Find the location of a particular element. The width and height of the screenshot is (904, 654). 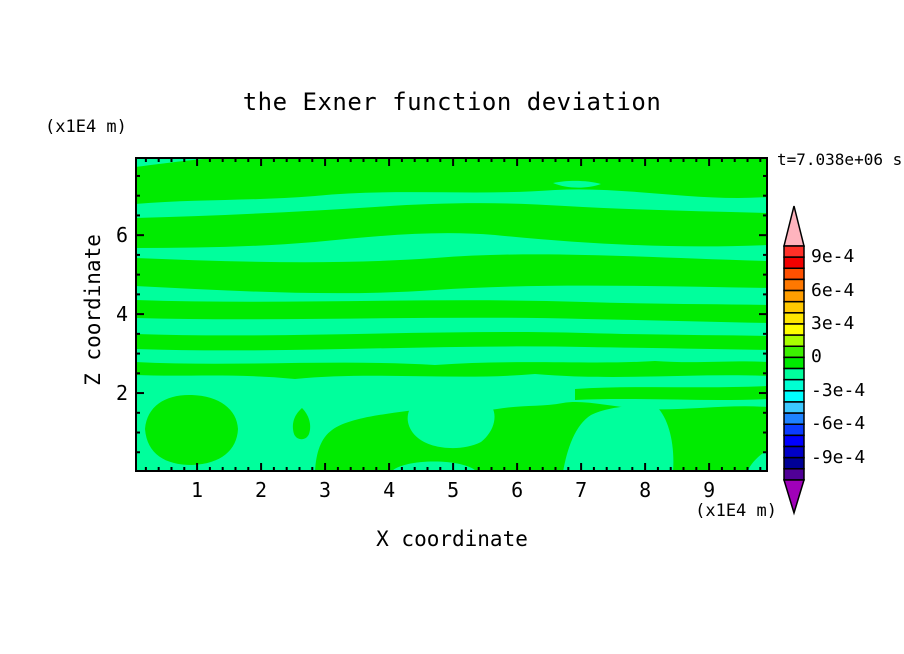

colorbar-tick-label: -9e-4 is located at coordinates (838, 457).